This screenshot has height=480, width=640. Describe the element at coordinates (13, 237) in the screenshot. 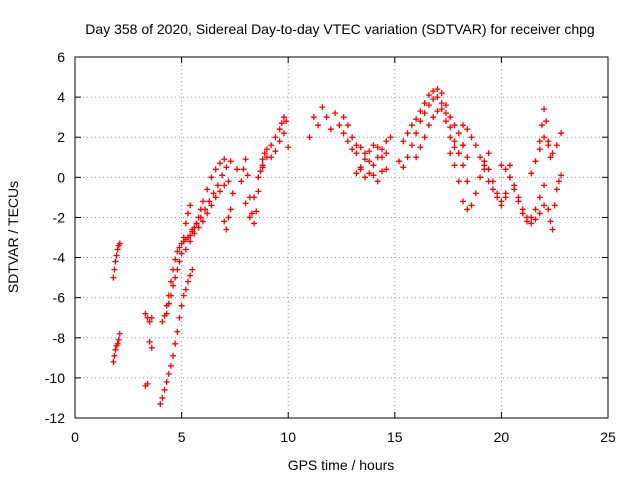

I see `y-axis-label: SDTVAR / TECUs` at that location.